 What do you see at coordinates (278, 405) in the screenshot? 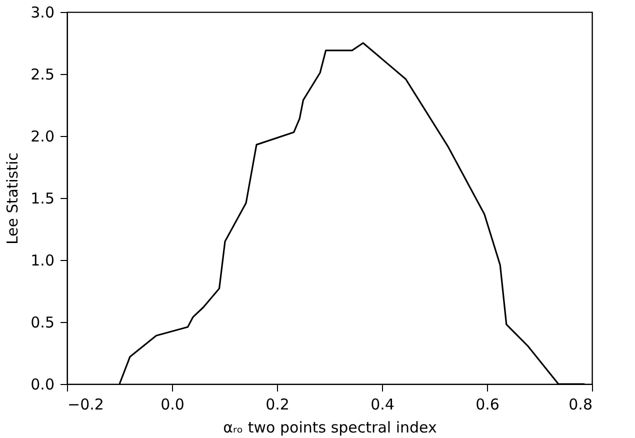
I see `x-tick-label: 0.2` at bounding box center [278, 405].